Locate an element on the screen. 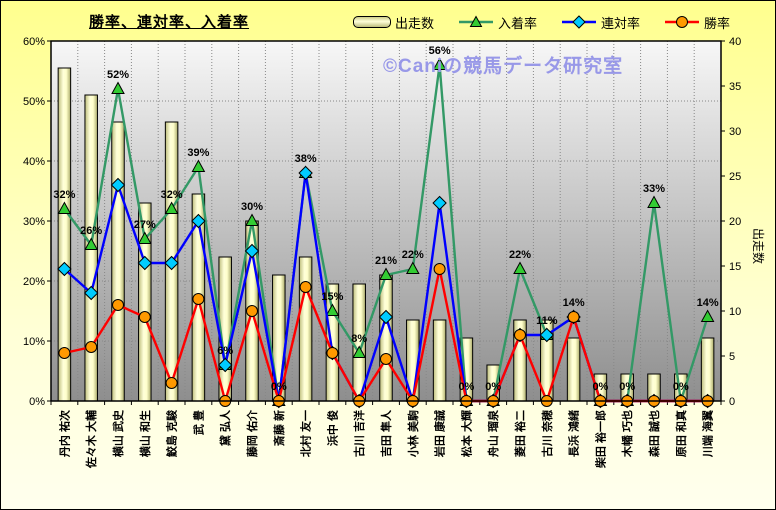 This screenshot has width=776, height=510. svg-text: 15 is located at coordinates (735, 267).